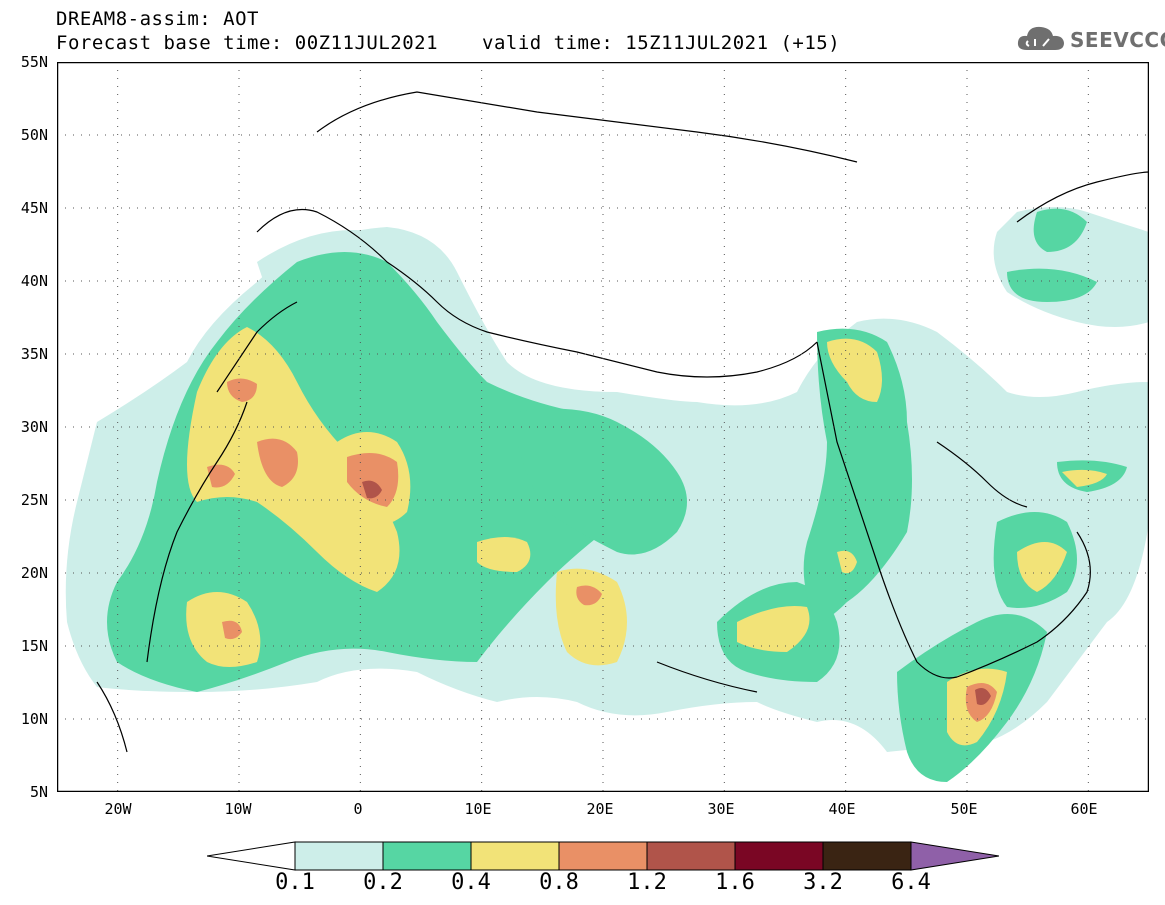 Image resolution: width=1165 pixels, height=905 pixels. What do you see at coordinates (1040, 38) in the screenshot?
I see `cloud-icon` at bounding box center [1040, 38].